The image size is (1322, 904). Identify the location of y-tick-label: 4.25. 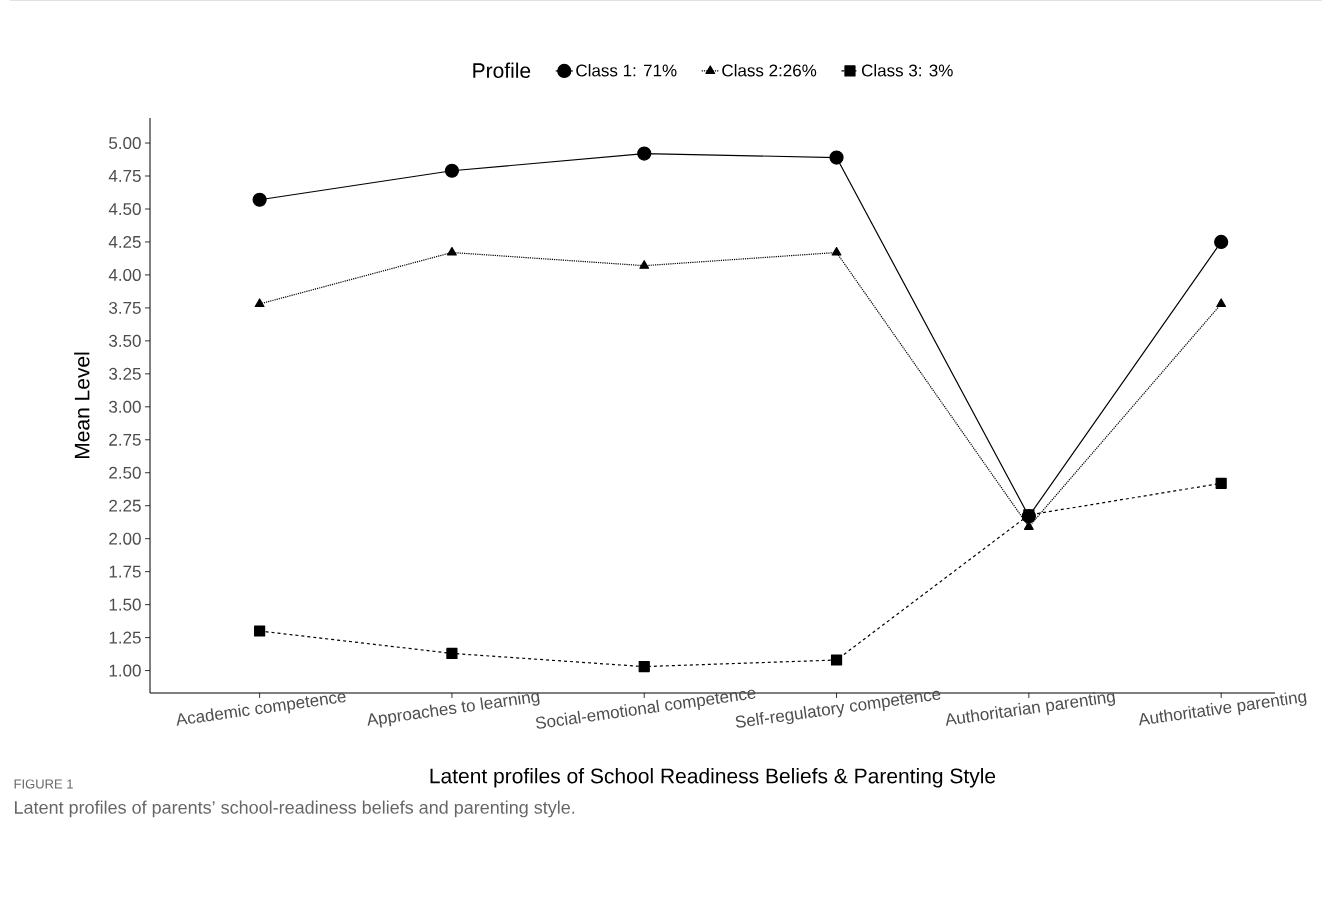
(124, 241).